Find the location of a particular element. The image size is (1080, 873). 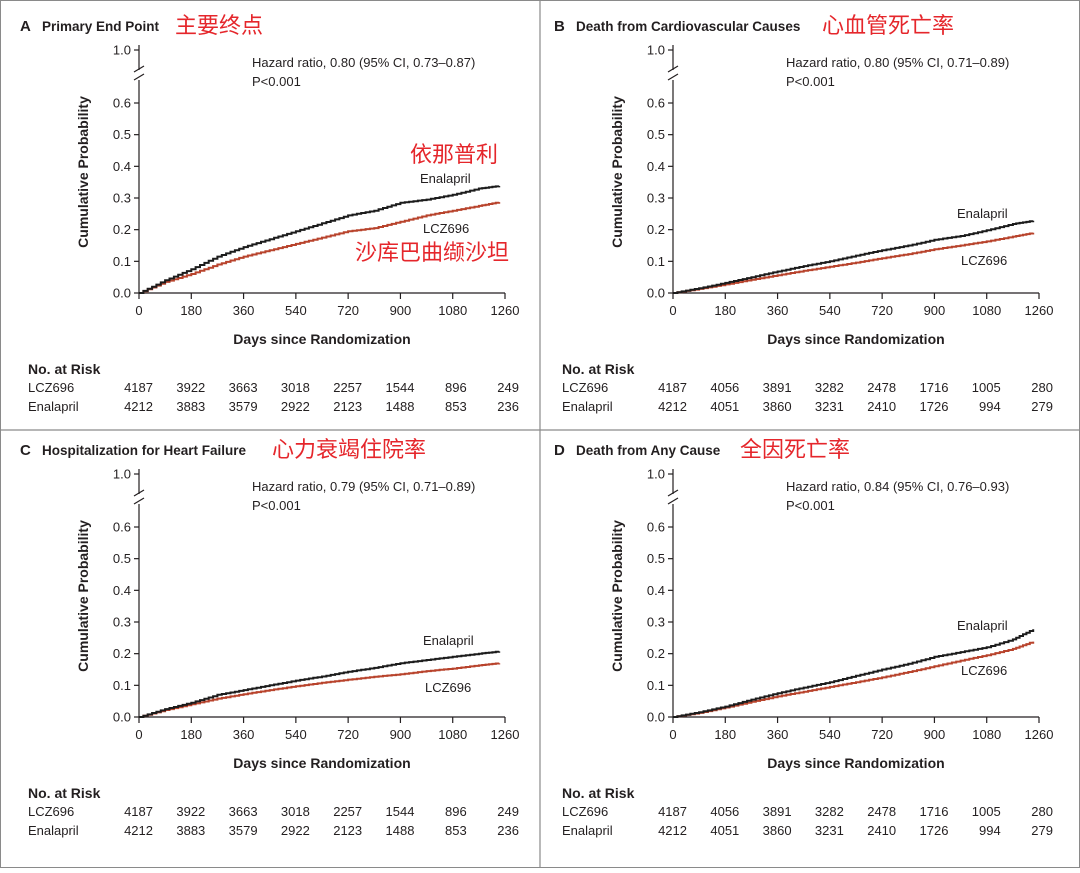

hazard-ratio-text: Hazard ratio, 0.84 (95% CI, 0.76–0.93) is located at coordinates (897, 486).